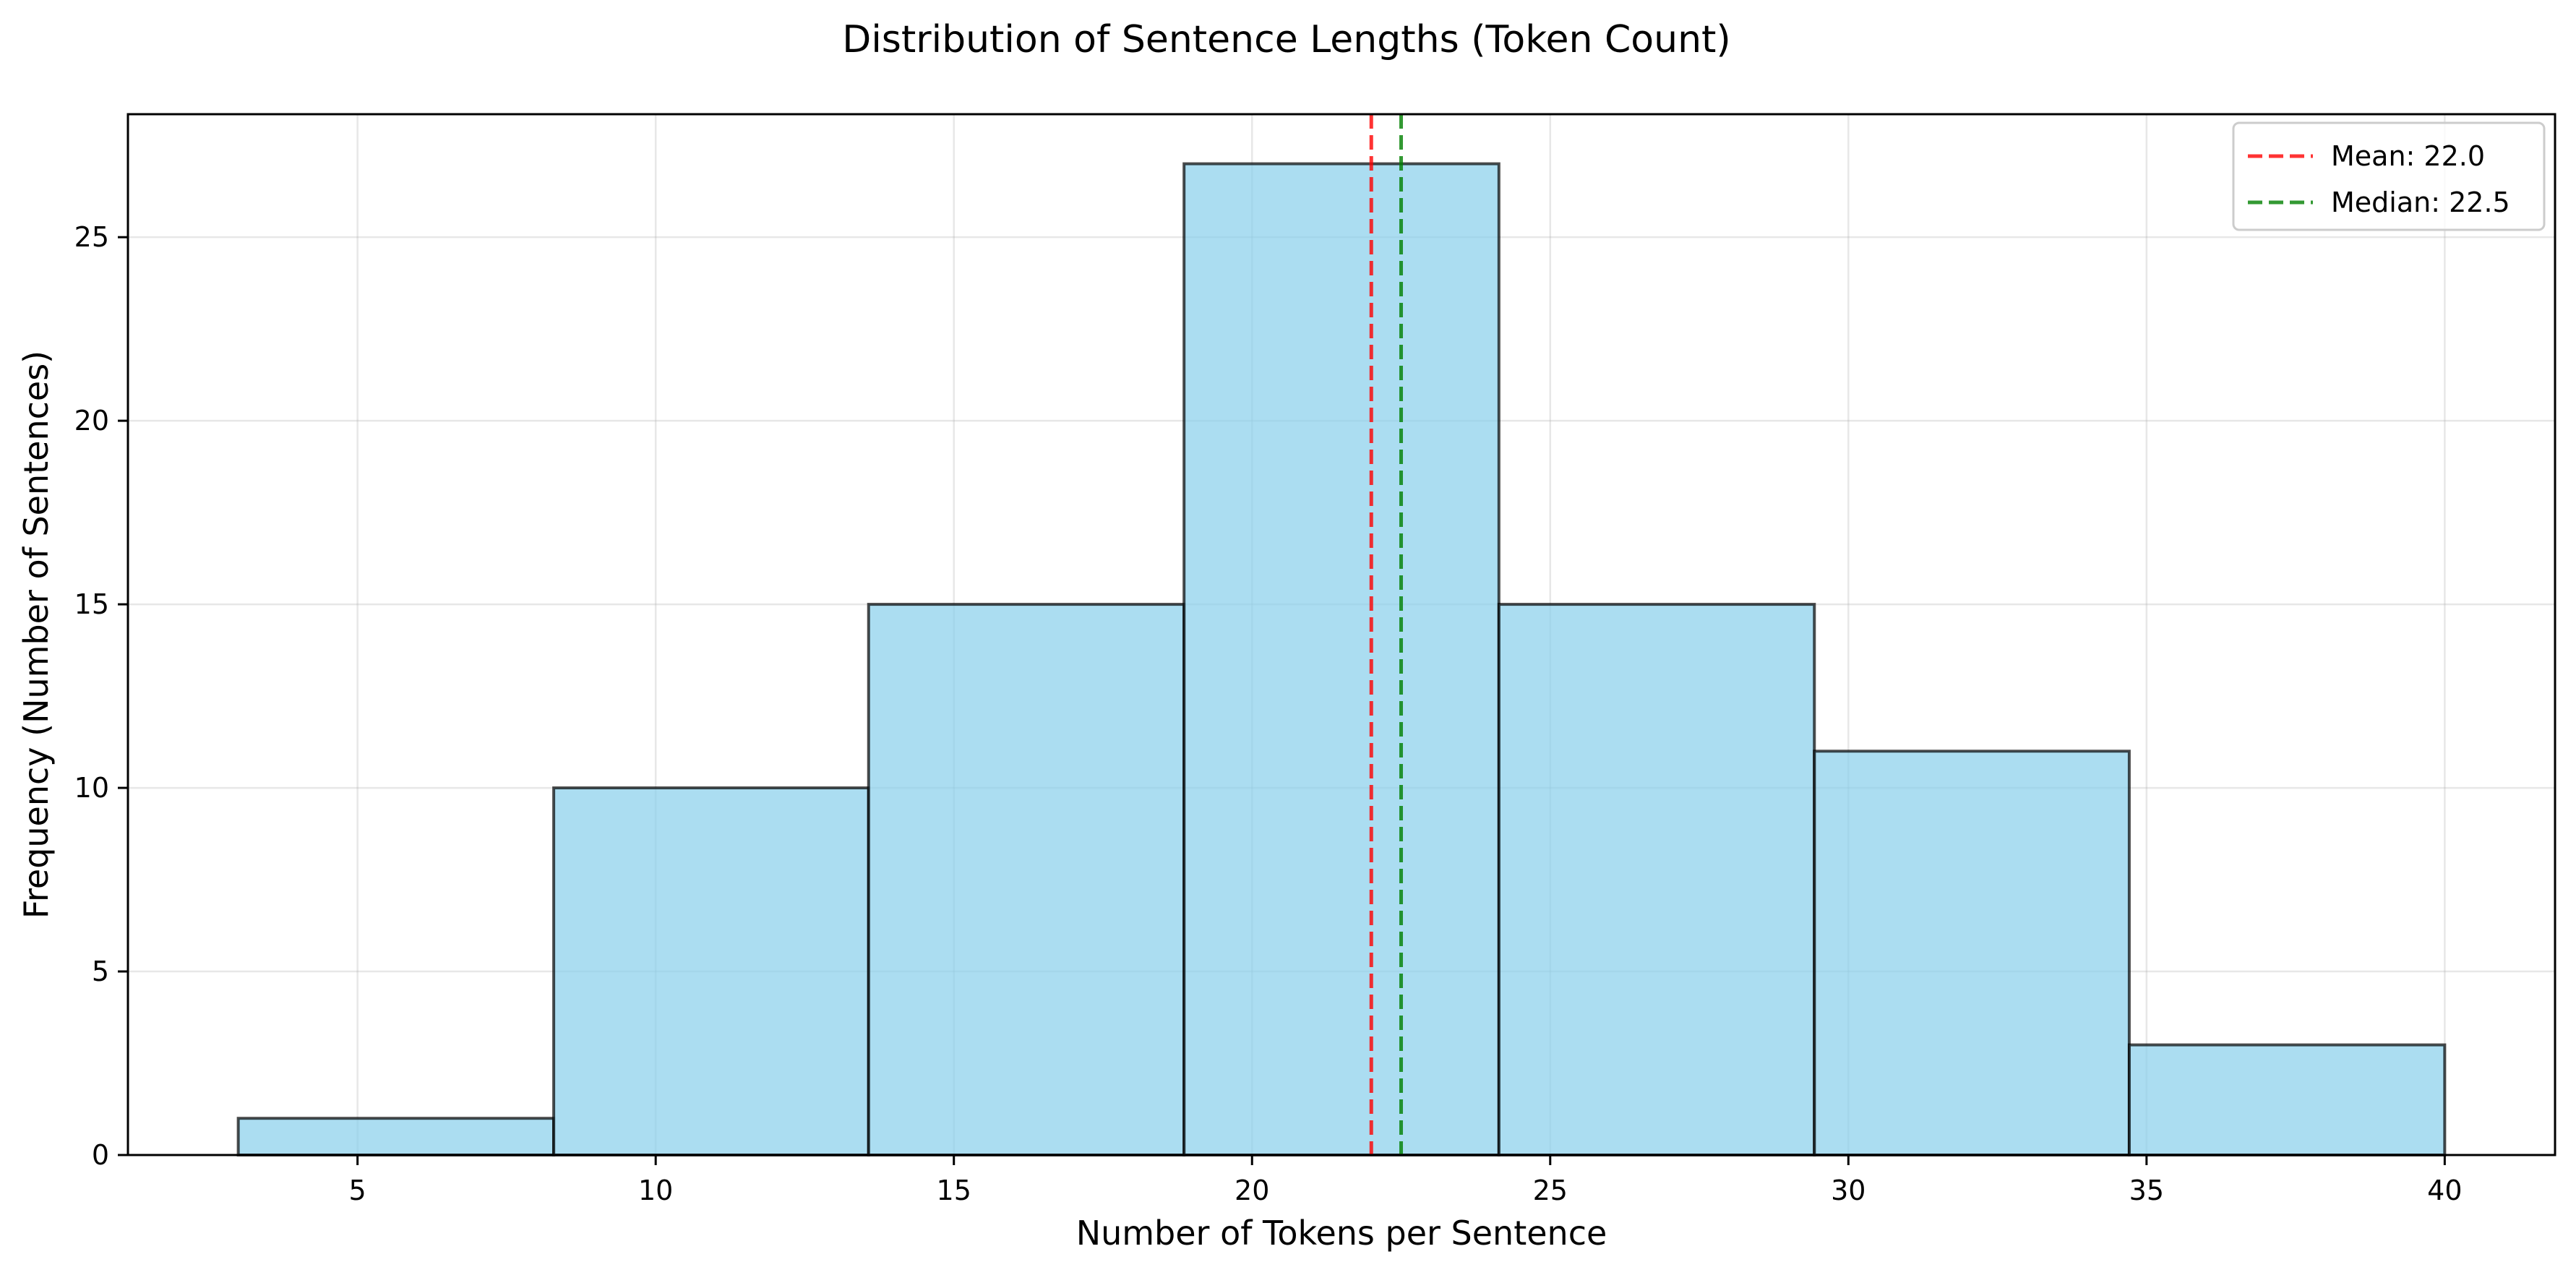  I want to click on legend-label: Median: 22.5, so click(2420, 202).